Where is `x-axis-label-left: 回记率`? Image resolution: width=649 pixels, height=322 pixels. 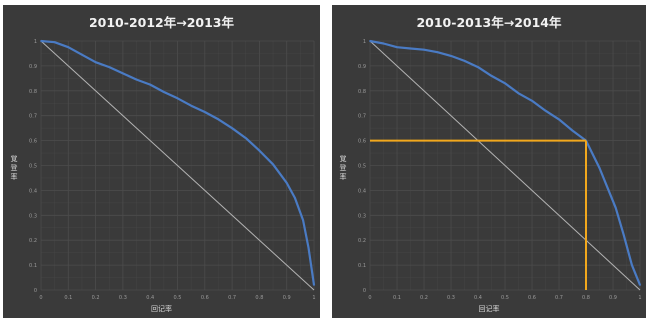
x-axis-label-left: 回记率 is located at coordinates (161, 309).